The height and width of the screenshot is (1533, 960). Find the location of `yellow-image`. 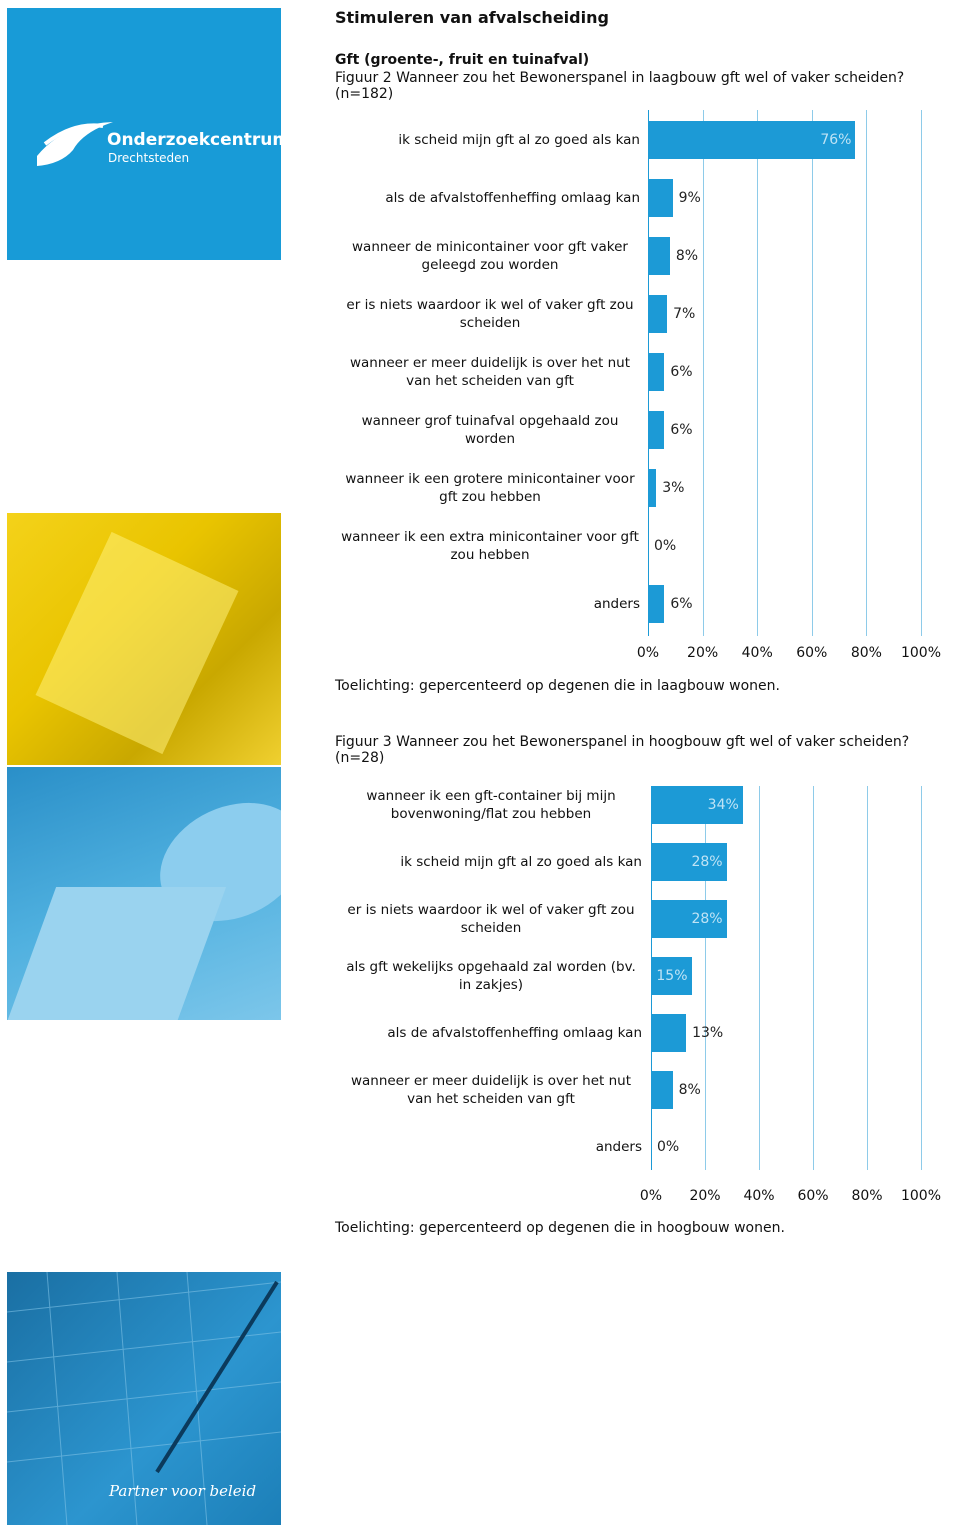

yellow-image is located at coordinates (144, 639).